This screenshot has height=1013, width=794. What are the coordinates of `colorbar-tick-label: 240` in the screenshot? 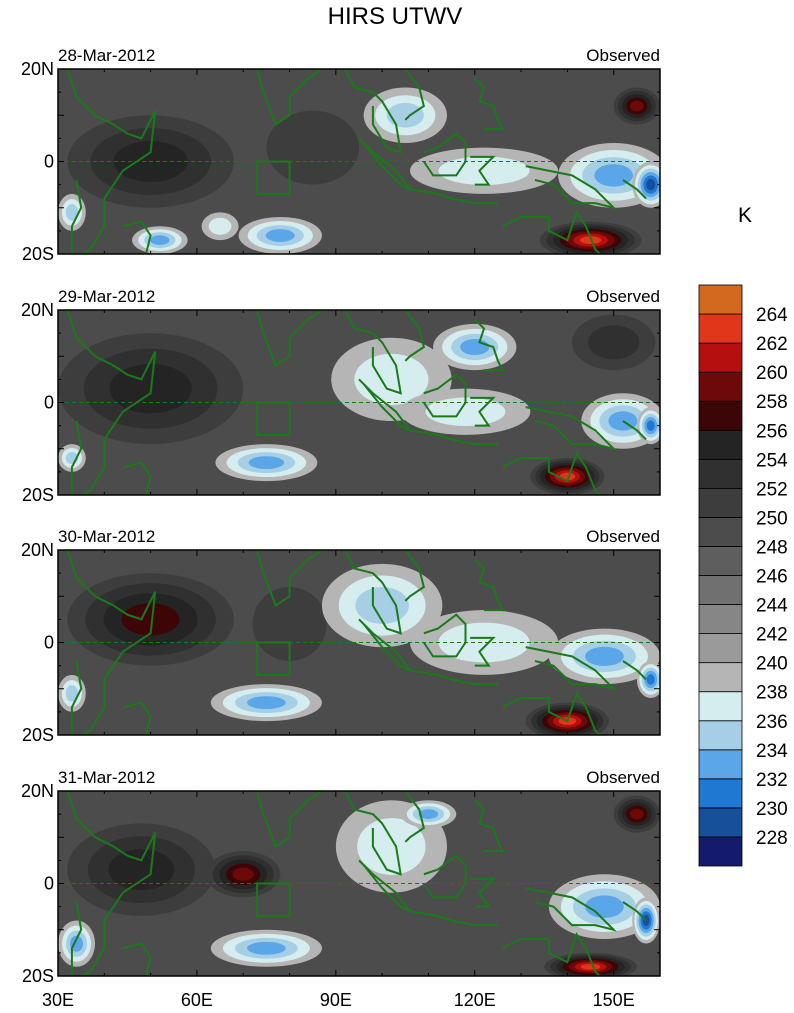 It's located at (772, 664).